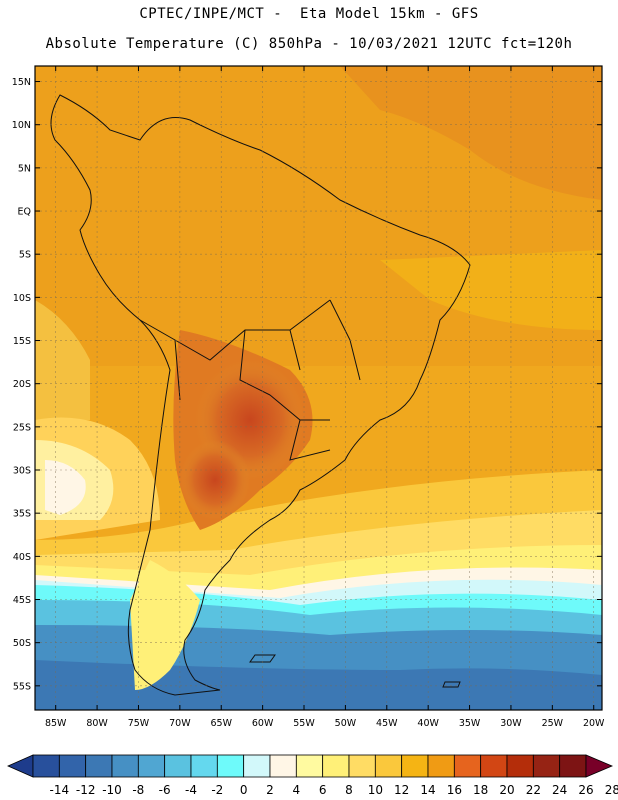 This screenshot has height=800, width=618. Describe the element at coordinates (86, 790) in the screenshot. I see `colorbar-label: -12` at that location.